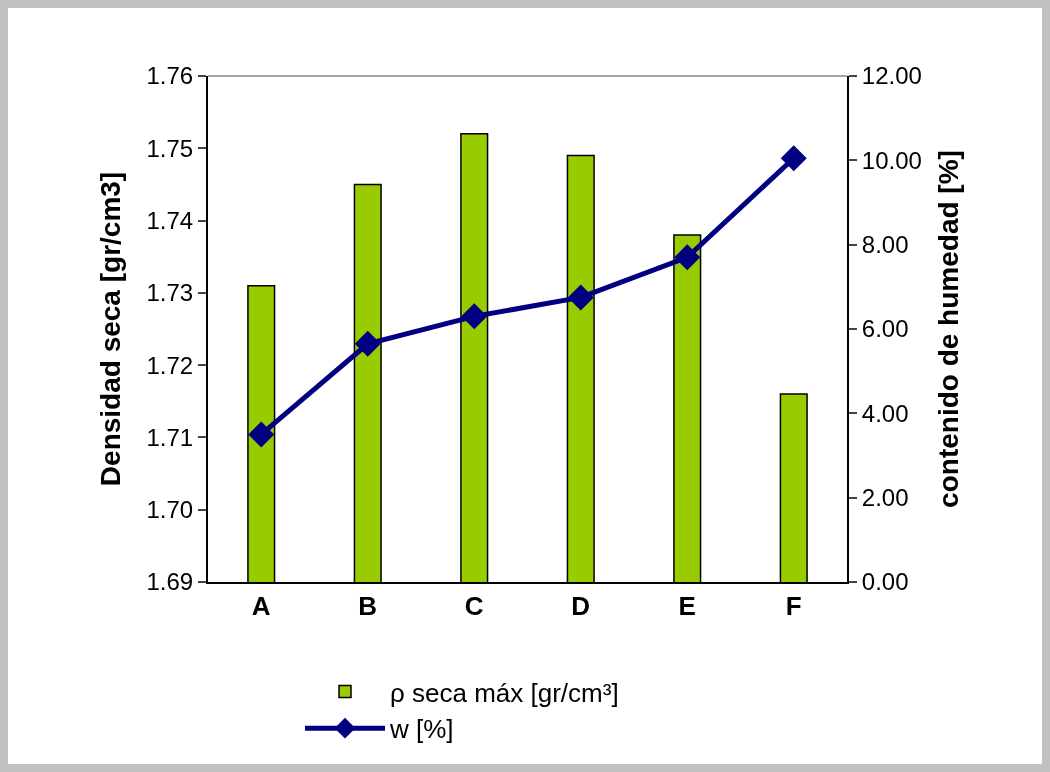 Image resolution: width=1050 pixels, height=772 pixels. What do you see at coordinates (170, 148) in the screenshot?
I see `y-tick-label: 1.75` at bounding box center [170, 148].